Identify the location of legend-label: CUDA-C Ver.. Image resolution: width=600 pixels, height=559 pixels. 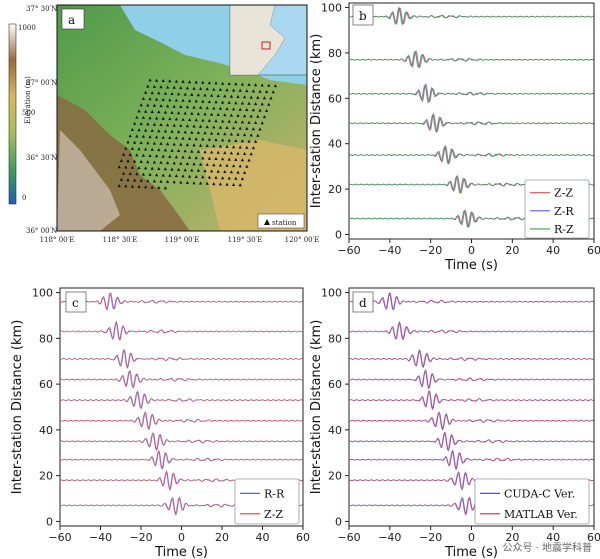
(539, 493).